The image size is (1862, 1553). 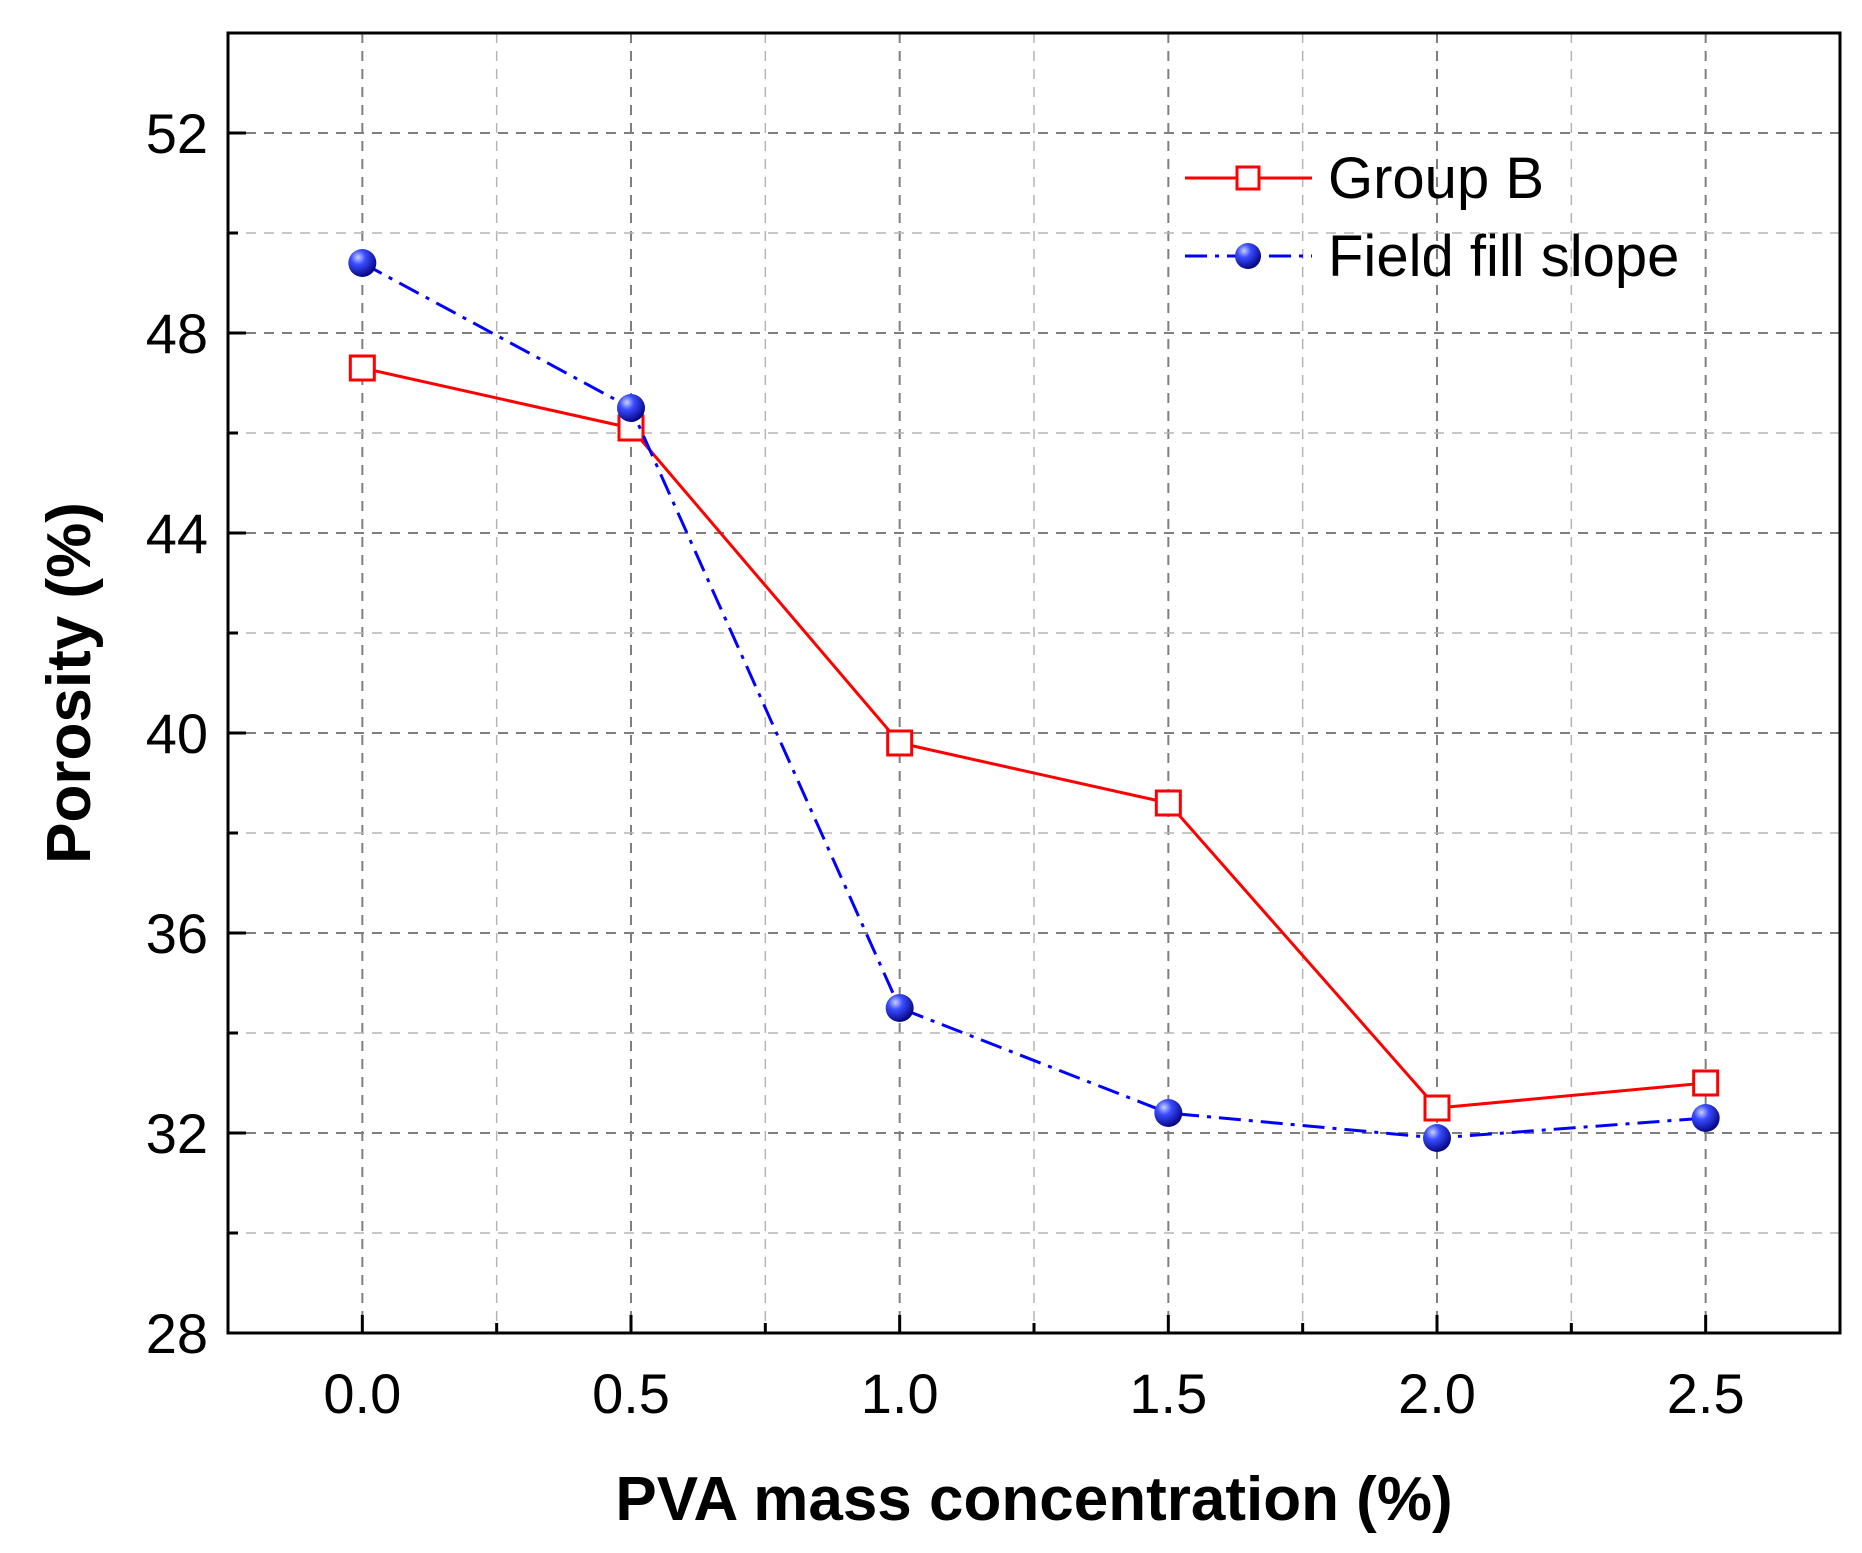 I want to click on y-tick-label: 28, so click(x=177, y=1333).